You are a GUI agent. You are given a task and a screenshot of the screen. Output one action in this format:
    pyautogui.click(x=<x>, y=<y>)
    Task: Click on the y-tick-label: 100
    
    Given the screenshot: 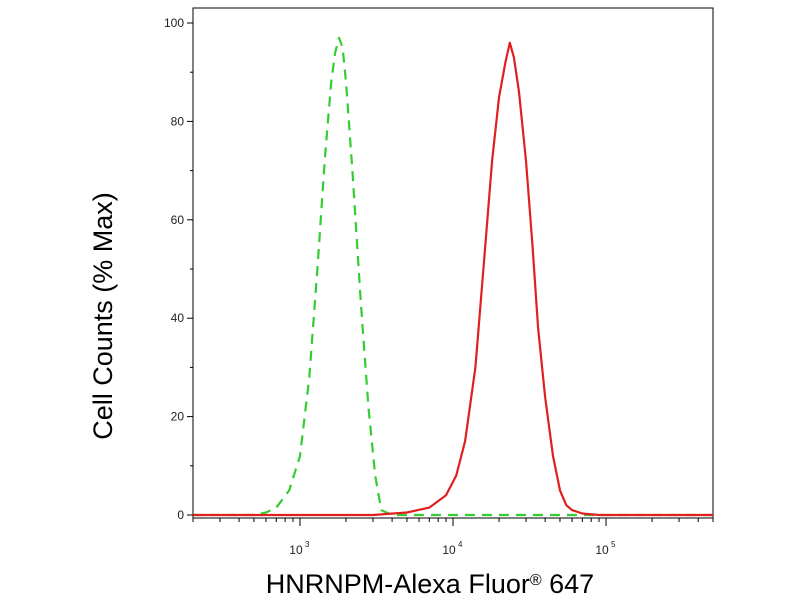 What is the action you would take?
    pyautogui.click(x=174, y=23)
    